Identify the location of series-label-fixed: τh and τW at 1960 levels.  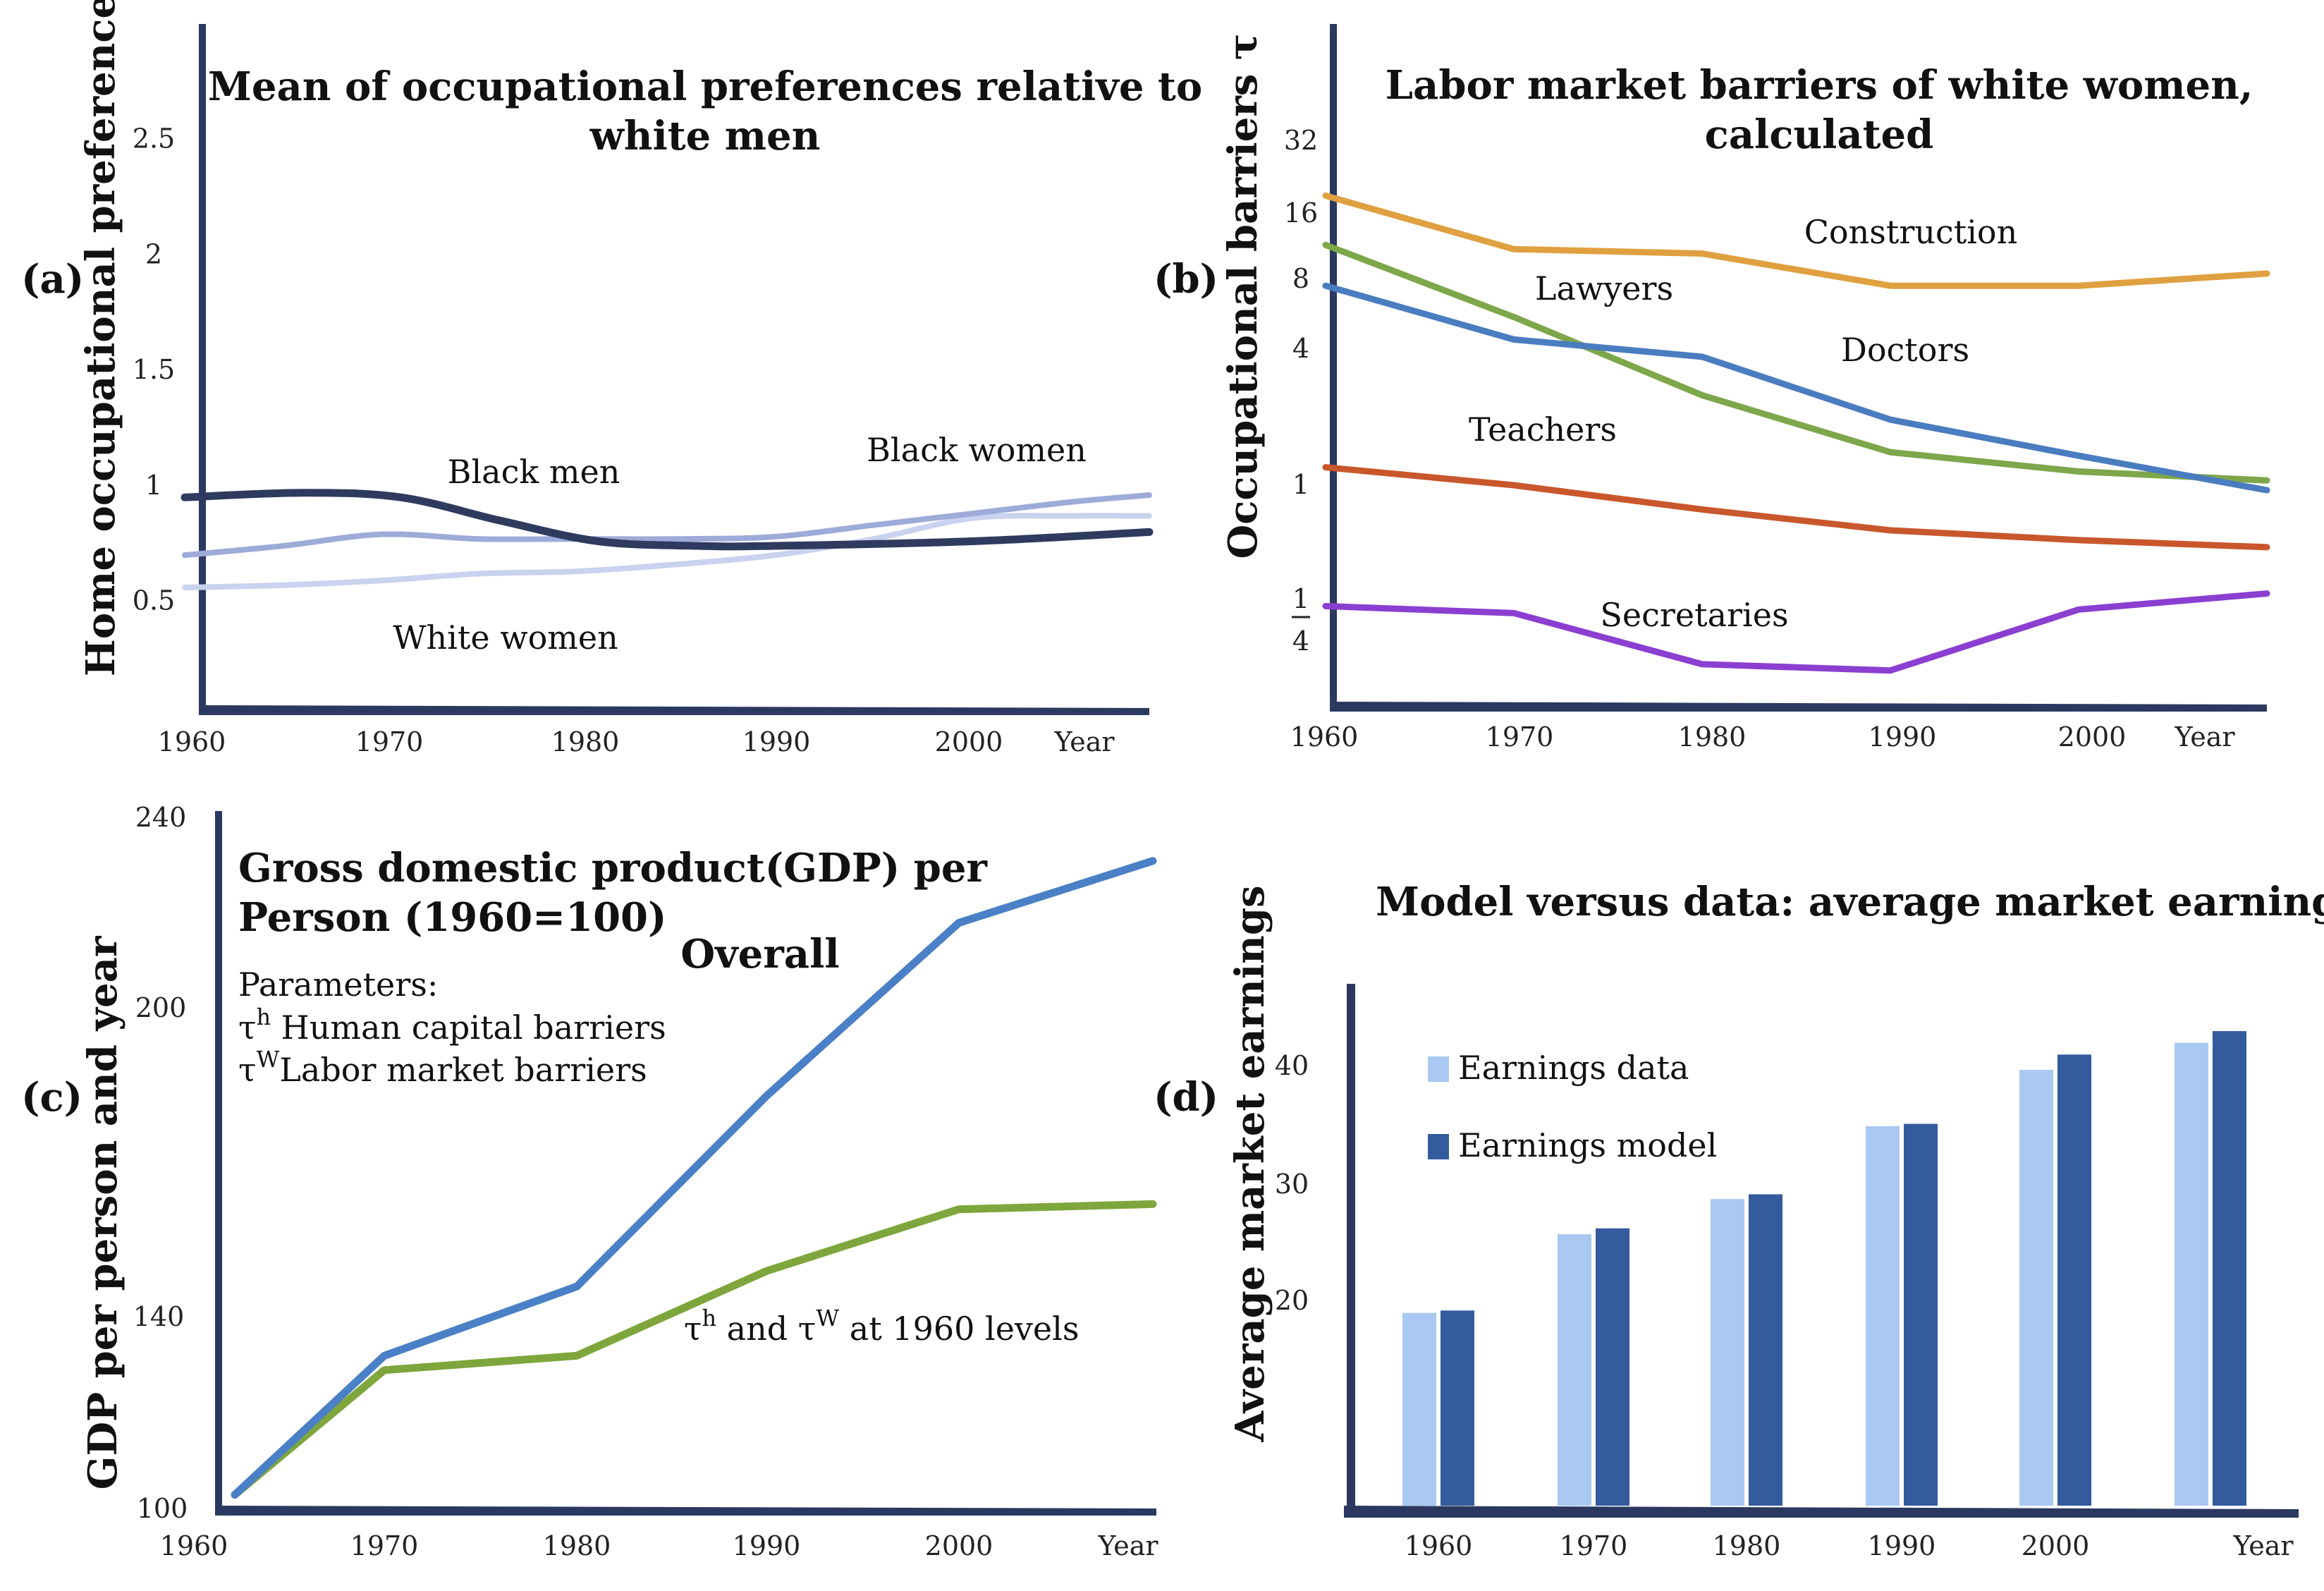
(881, 1326).